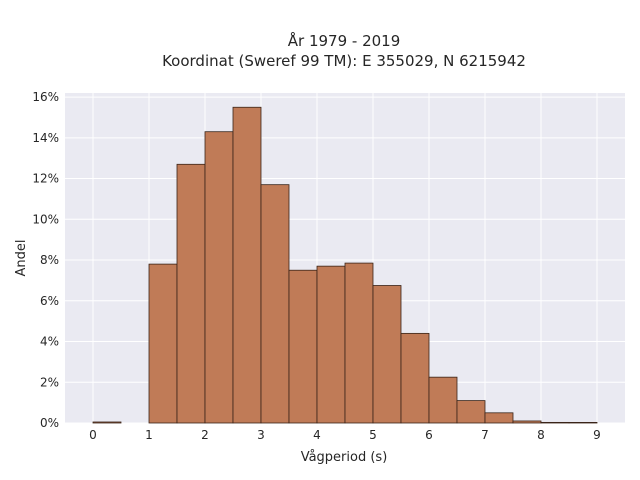  What do you see at coordinates (93, 435) in the screenshot?
I see `x-tick-label: 0` at bounding box center [93, 435].